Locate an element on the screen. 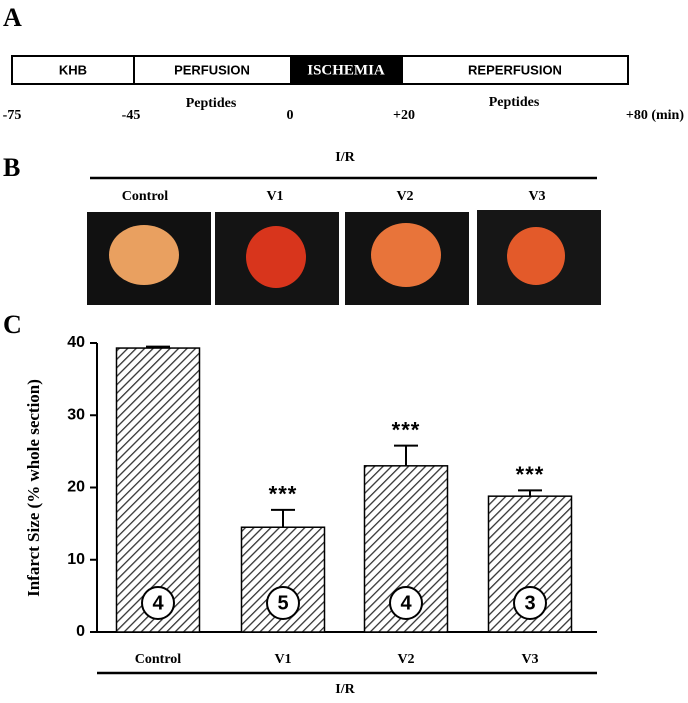 This screenshot has height=703, width=688. image-label: Control is located at coordinates (145, 196).